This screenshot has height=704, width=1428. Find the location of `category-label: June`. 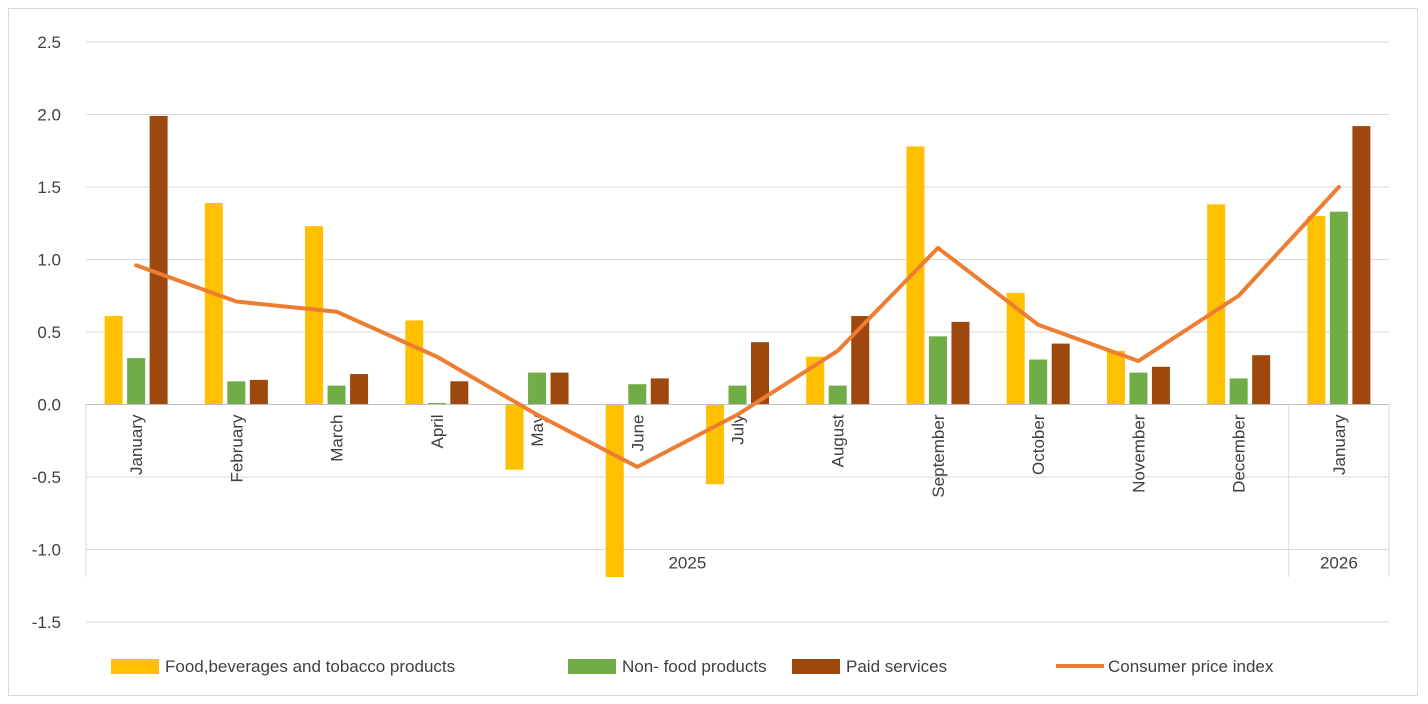

category-label: June is located at coordinates (637, 433).